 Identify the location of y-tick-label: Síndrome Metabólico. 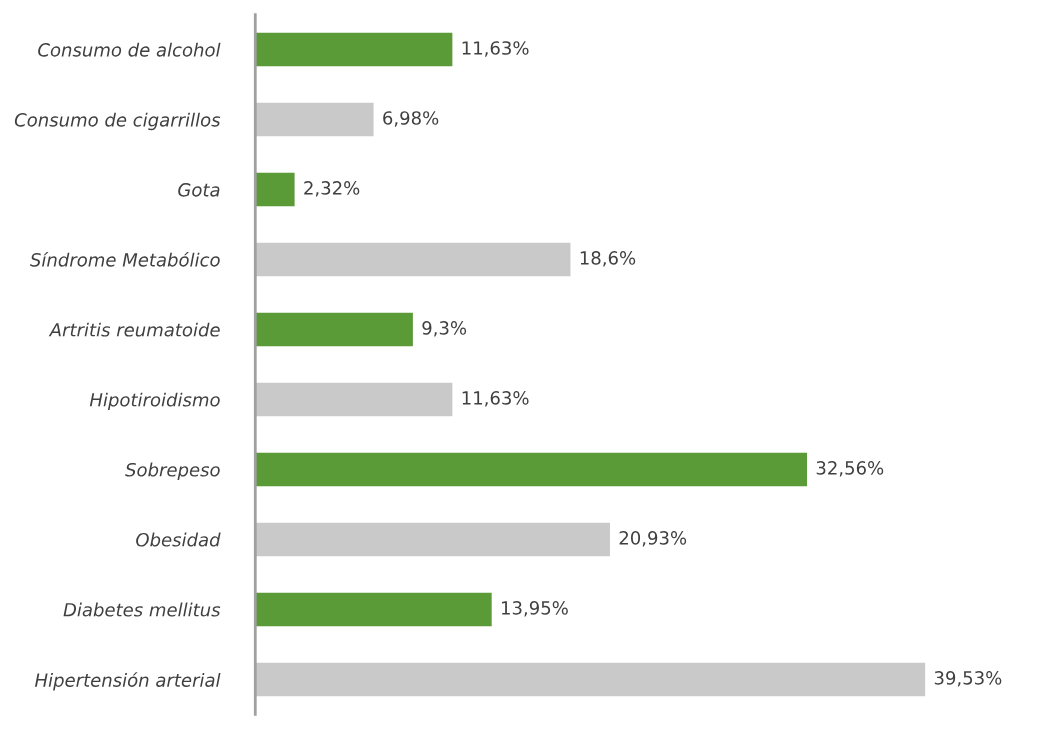
(125, 259).